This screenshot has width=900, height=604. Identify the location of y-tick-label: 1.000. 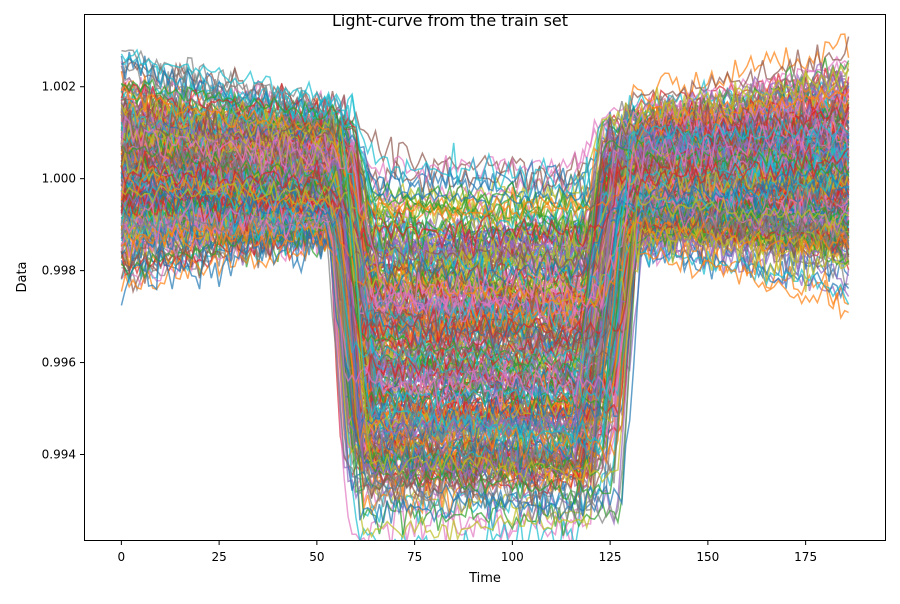
(59, 179).